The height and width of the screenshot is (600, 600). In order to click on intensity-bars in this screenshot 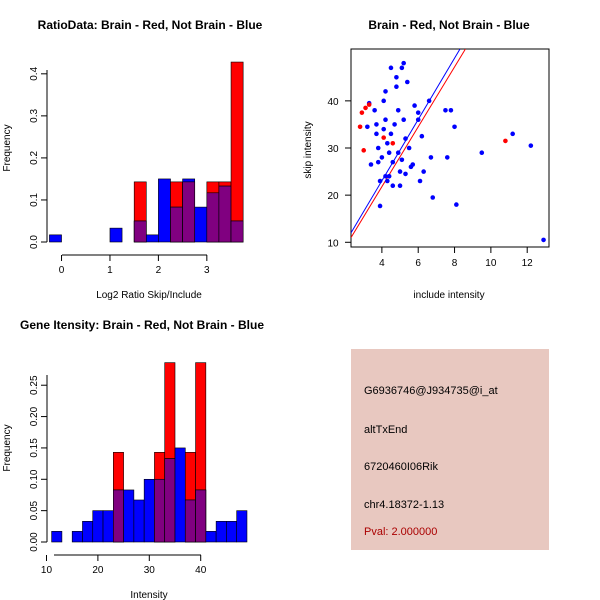, I will do `click(149, 452)`.